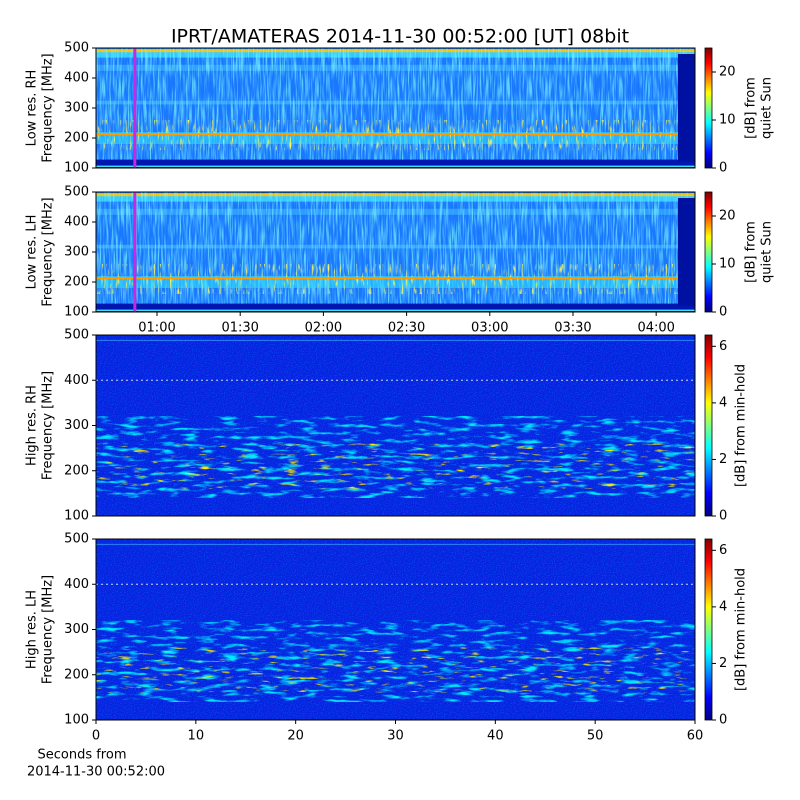  Describe the element at coordinates (96, 736) in the screenshot. I see `x-tick-label: 0` at that location.